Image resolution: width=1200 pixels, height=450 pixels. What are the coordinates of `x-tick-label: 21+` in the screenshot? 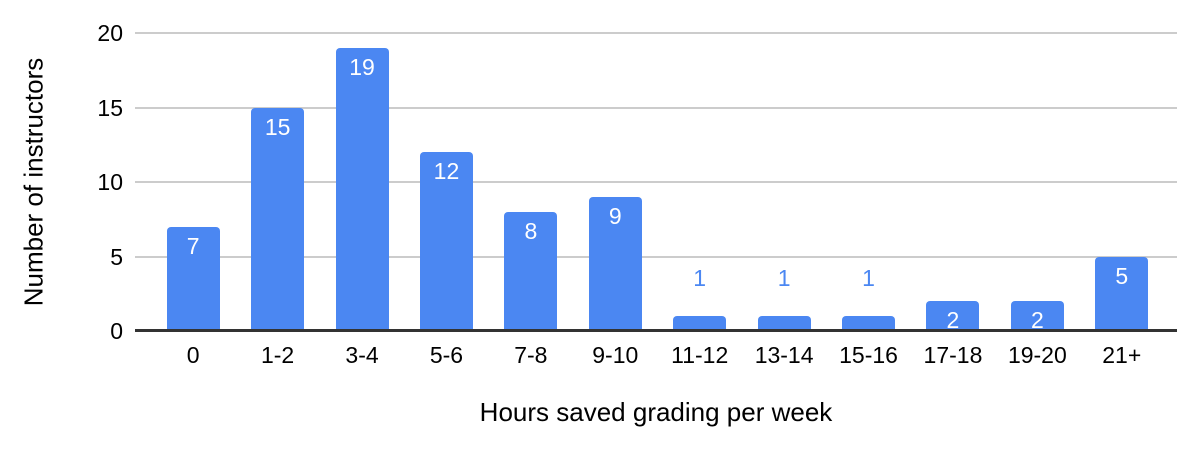 It's located at (1122, 355).